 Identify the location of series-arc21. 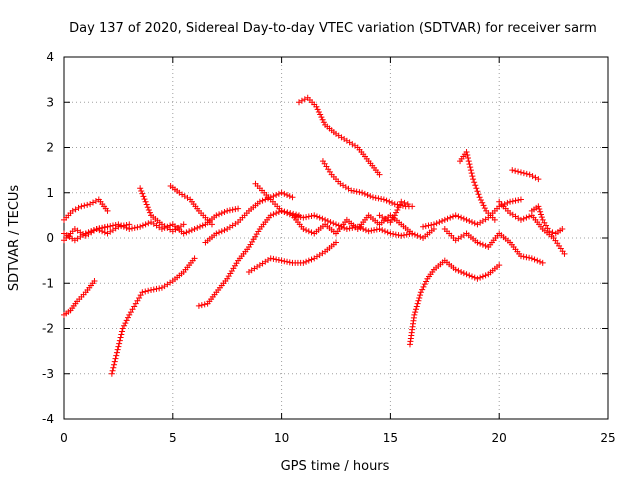
(532, 227).